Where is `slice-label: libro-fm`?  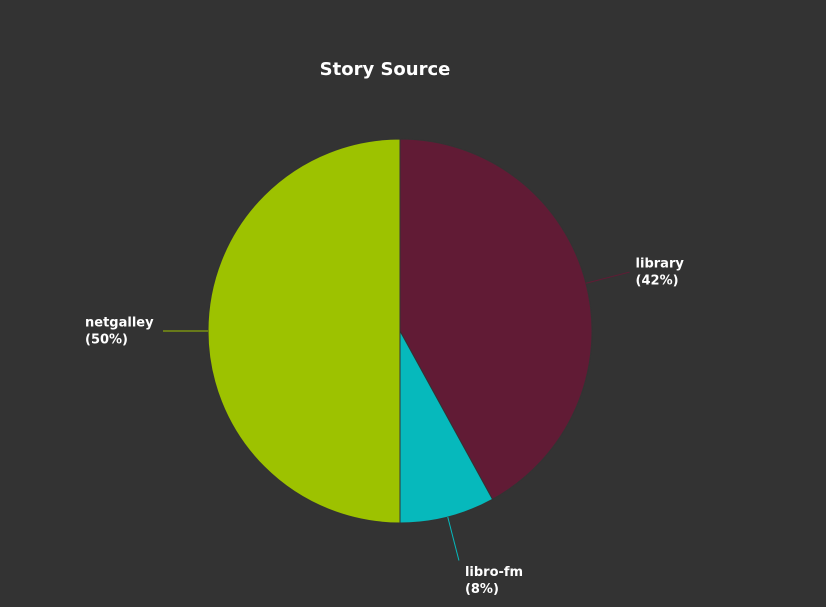
slice-label: libro-fm is located at coordinates (494, 572).